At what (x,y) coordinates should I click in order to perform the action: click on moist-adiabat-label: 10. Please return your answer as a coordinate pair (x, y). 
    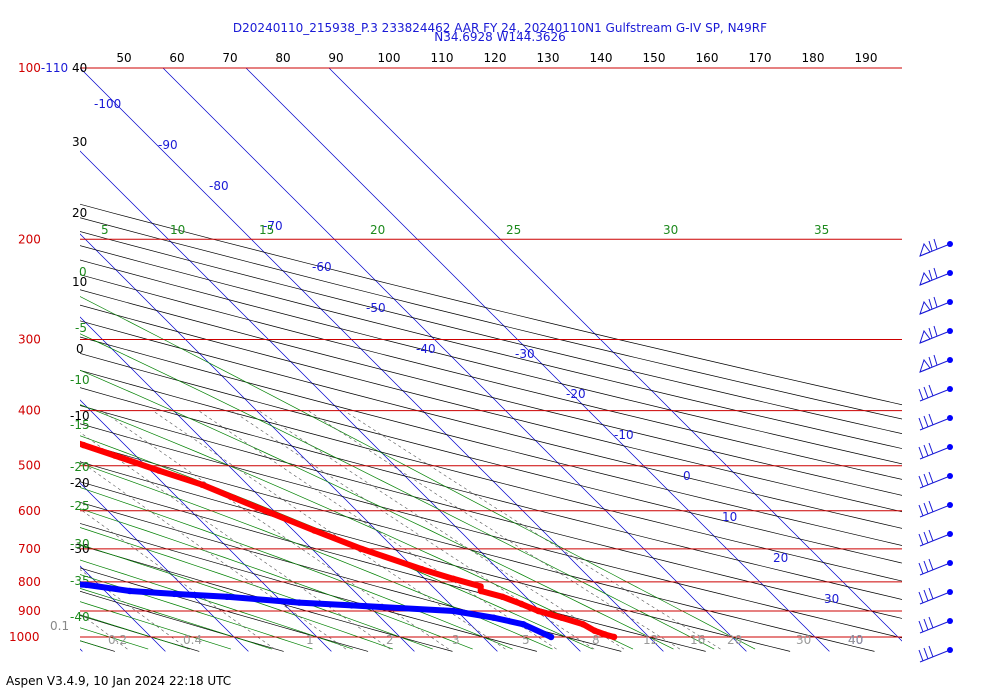
    Looking at the image, I should click on (177, 230).